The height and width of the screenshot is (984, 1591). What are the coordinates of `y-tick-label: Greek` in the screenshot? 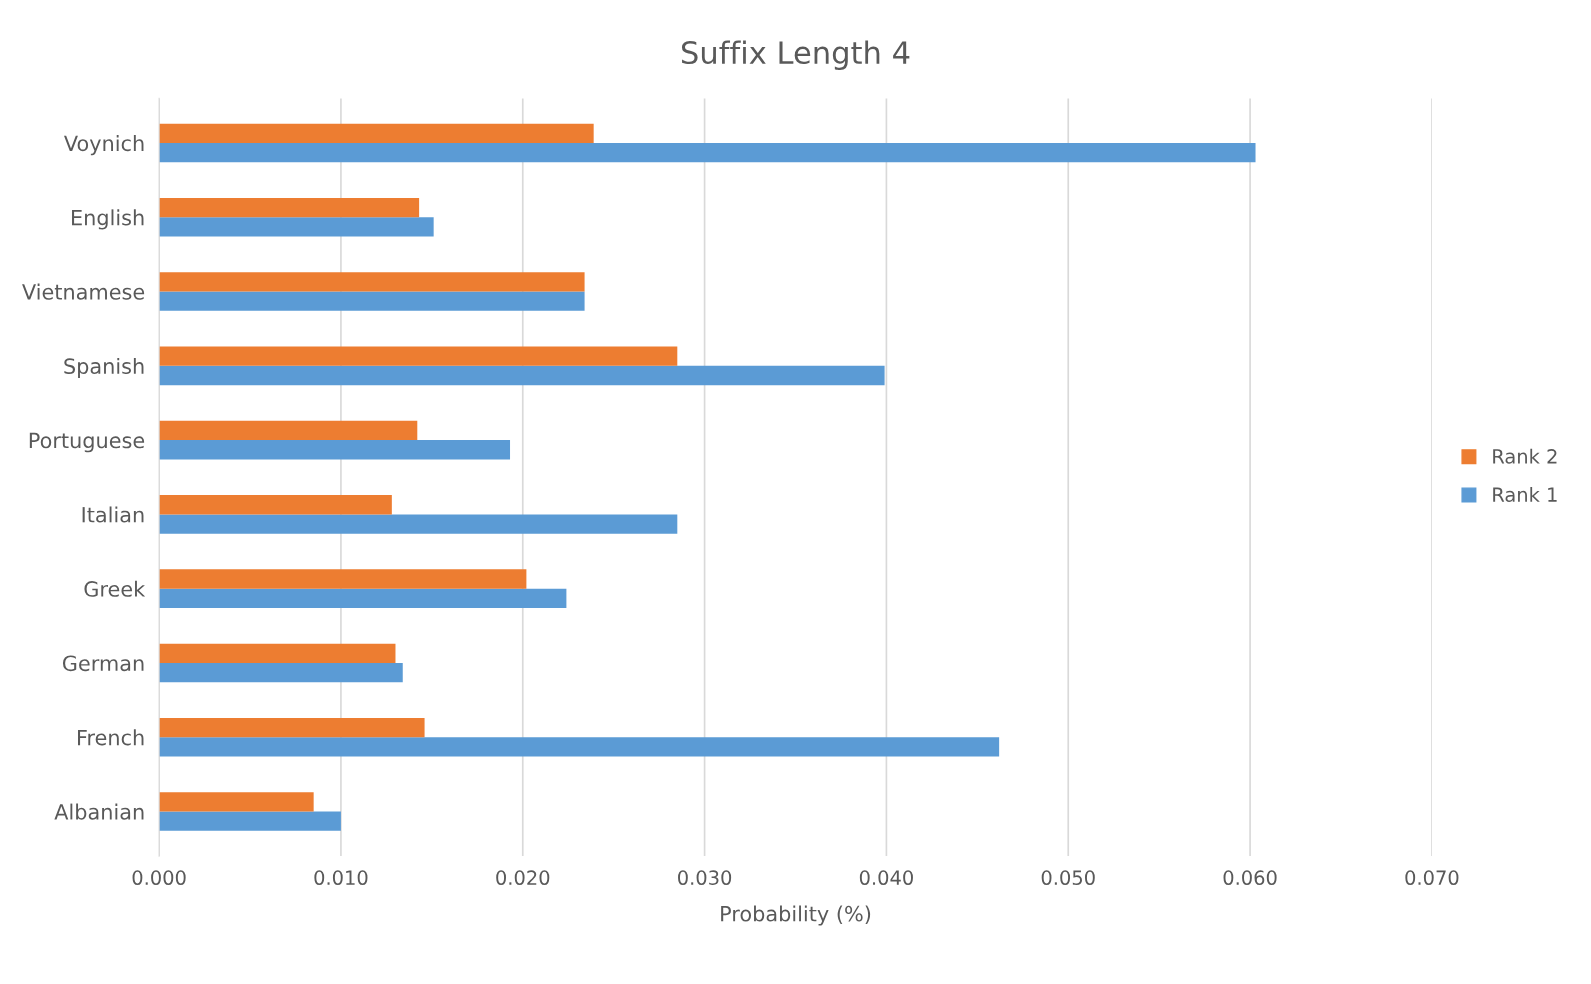 It's located at (115, 588).